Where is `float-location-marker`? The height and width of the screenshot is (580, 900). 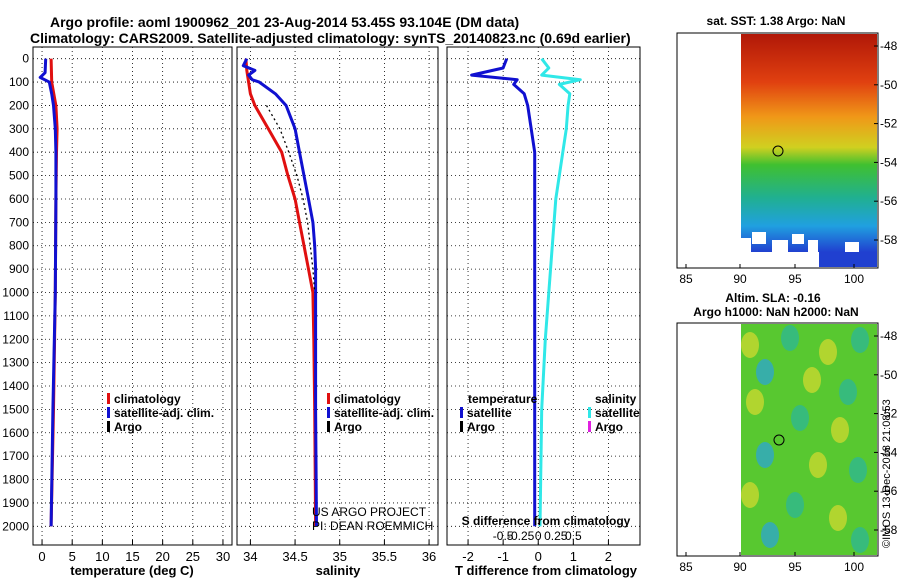
float-location-marker is located at coordinates (779, 440).